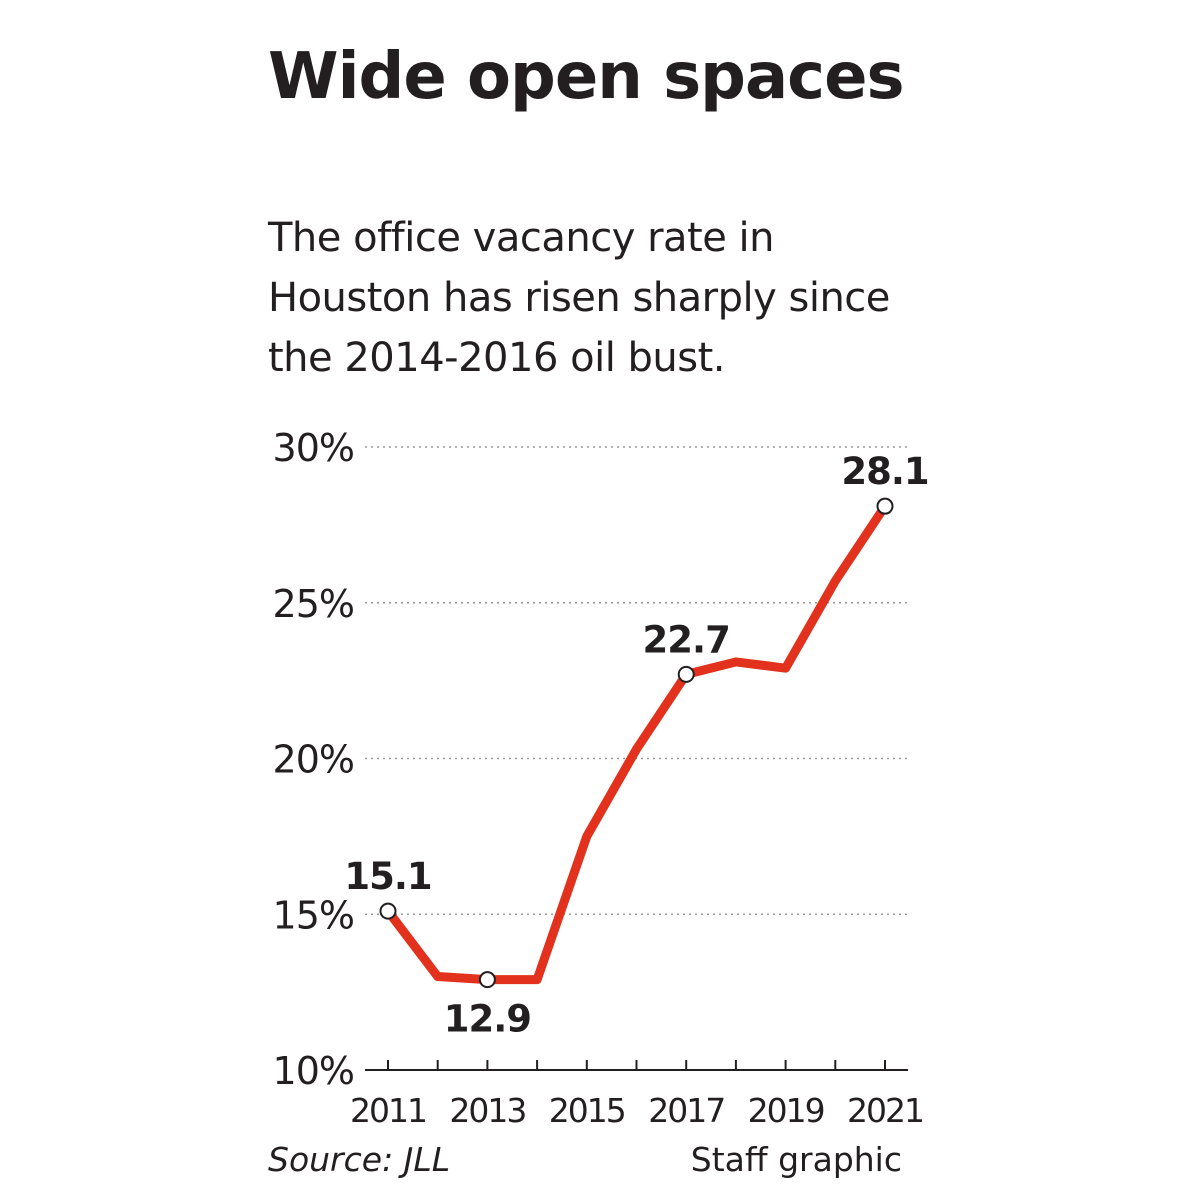  What do you see at coordinates (587, 1110) in the screenshot?
I see `x-tick-label: 2015` at bounding box center [587, 1110].